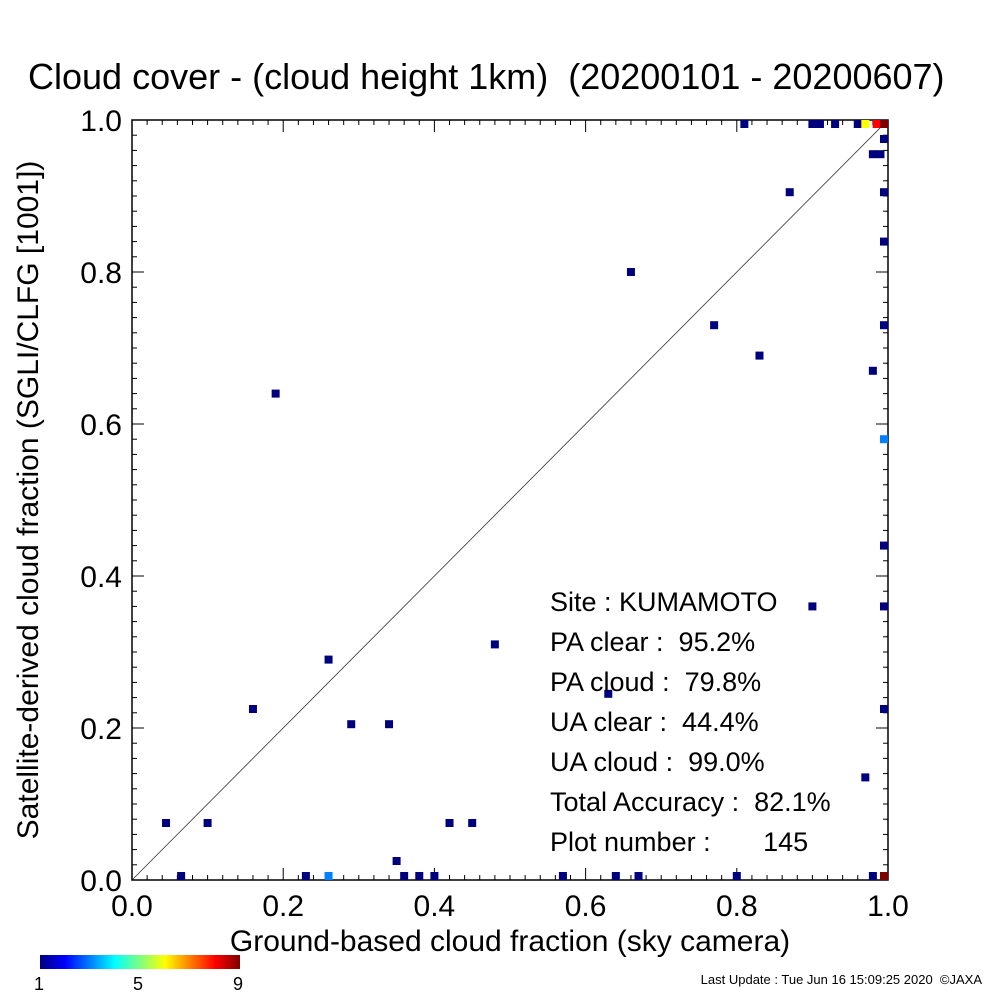  Describe the element at coordinates (132, 906) in the screenshot. I see `x-tick-label: 0.0` at that location.